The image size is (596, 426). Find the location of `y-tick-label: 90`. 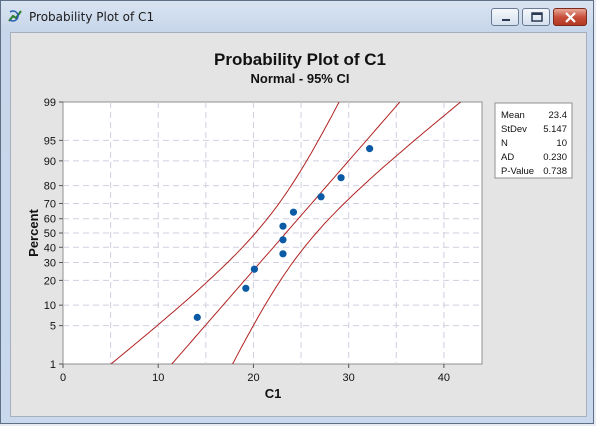

y-tick-label: 90 is located at coordinates (50, 162).